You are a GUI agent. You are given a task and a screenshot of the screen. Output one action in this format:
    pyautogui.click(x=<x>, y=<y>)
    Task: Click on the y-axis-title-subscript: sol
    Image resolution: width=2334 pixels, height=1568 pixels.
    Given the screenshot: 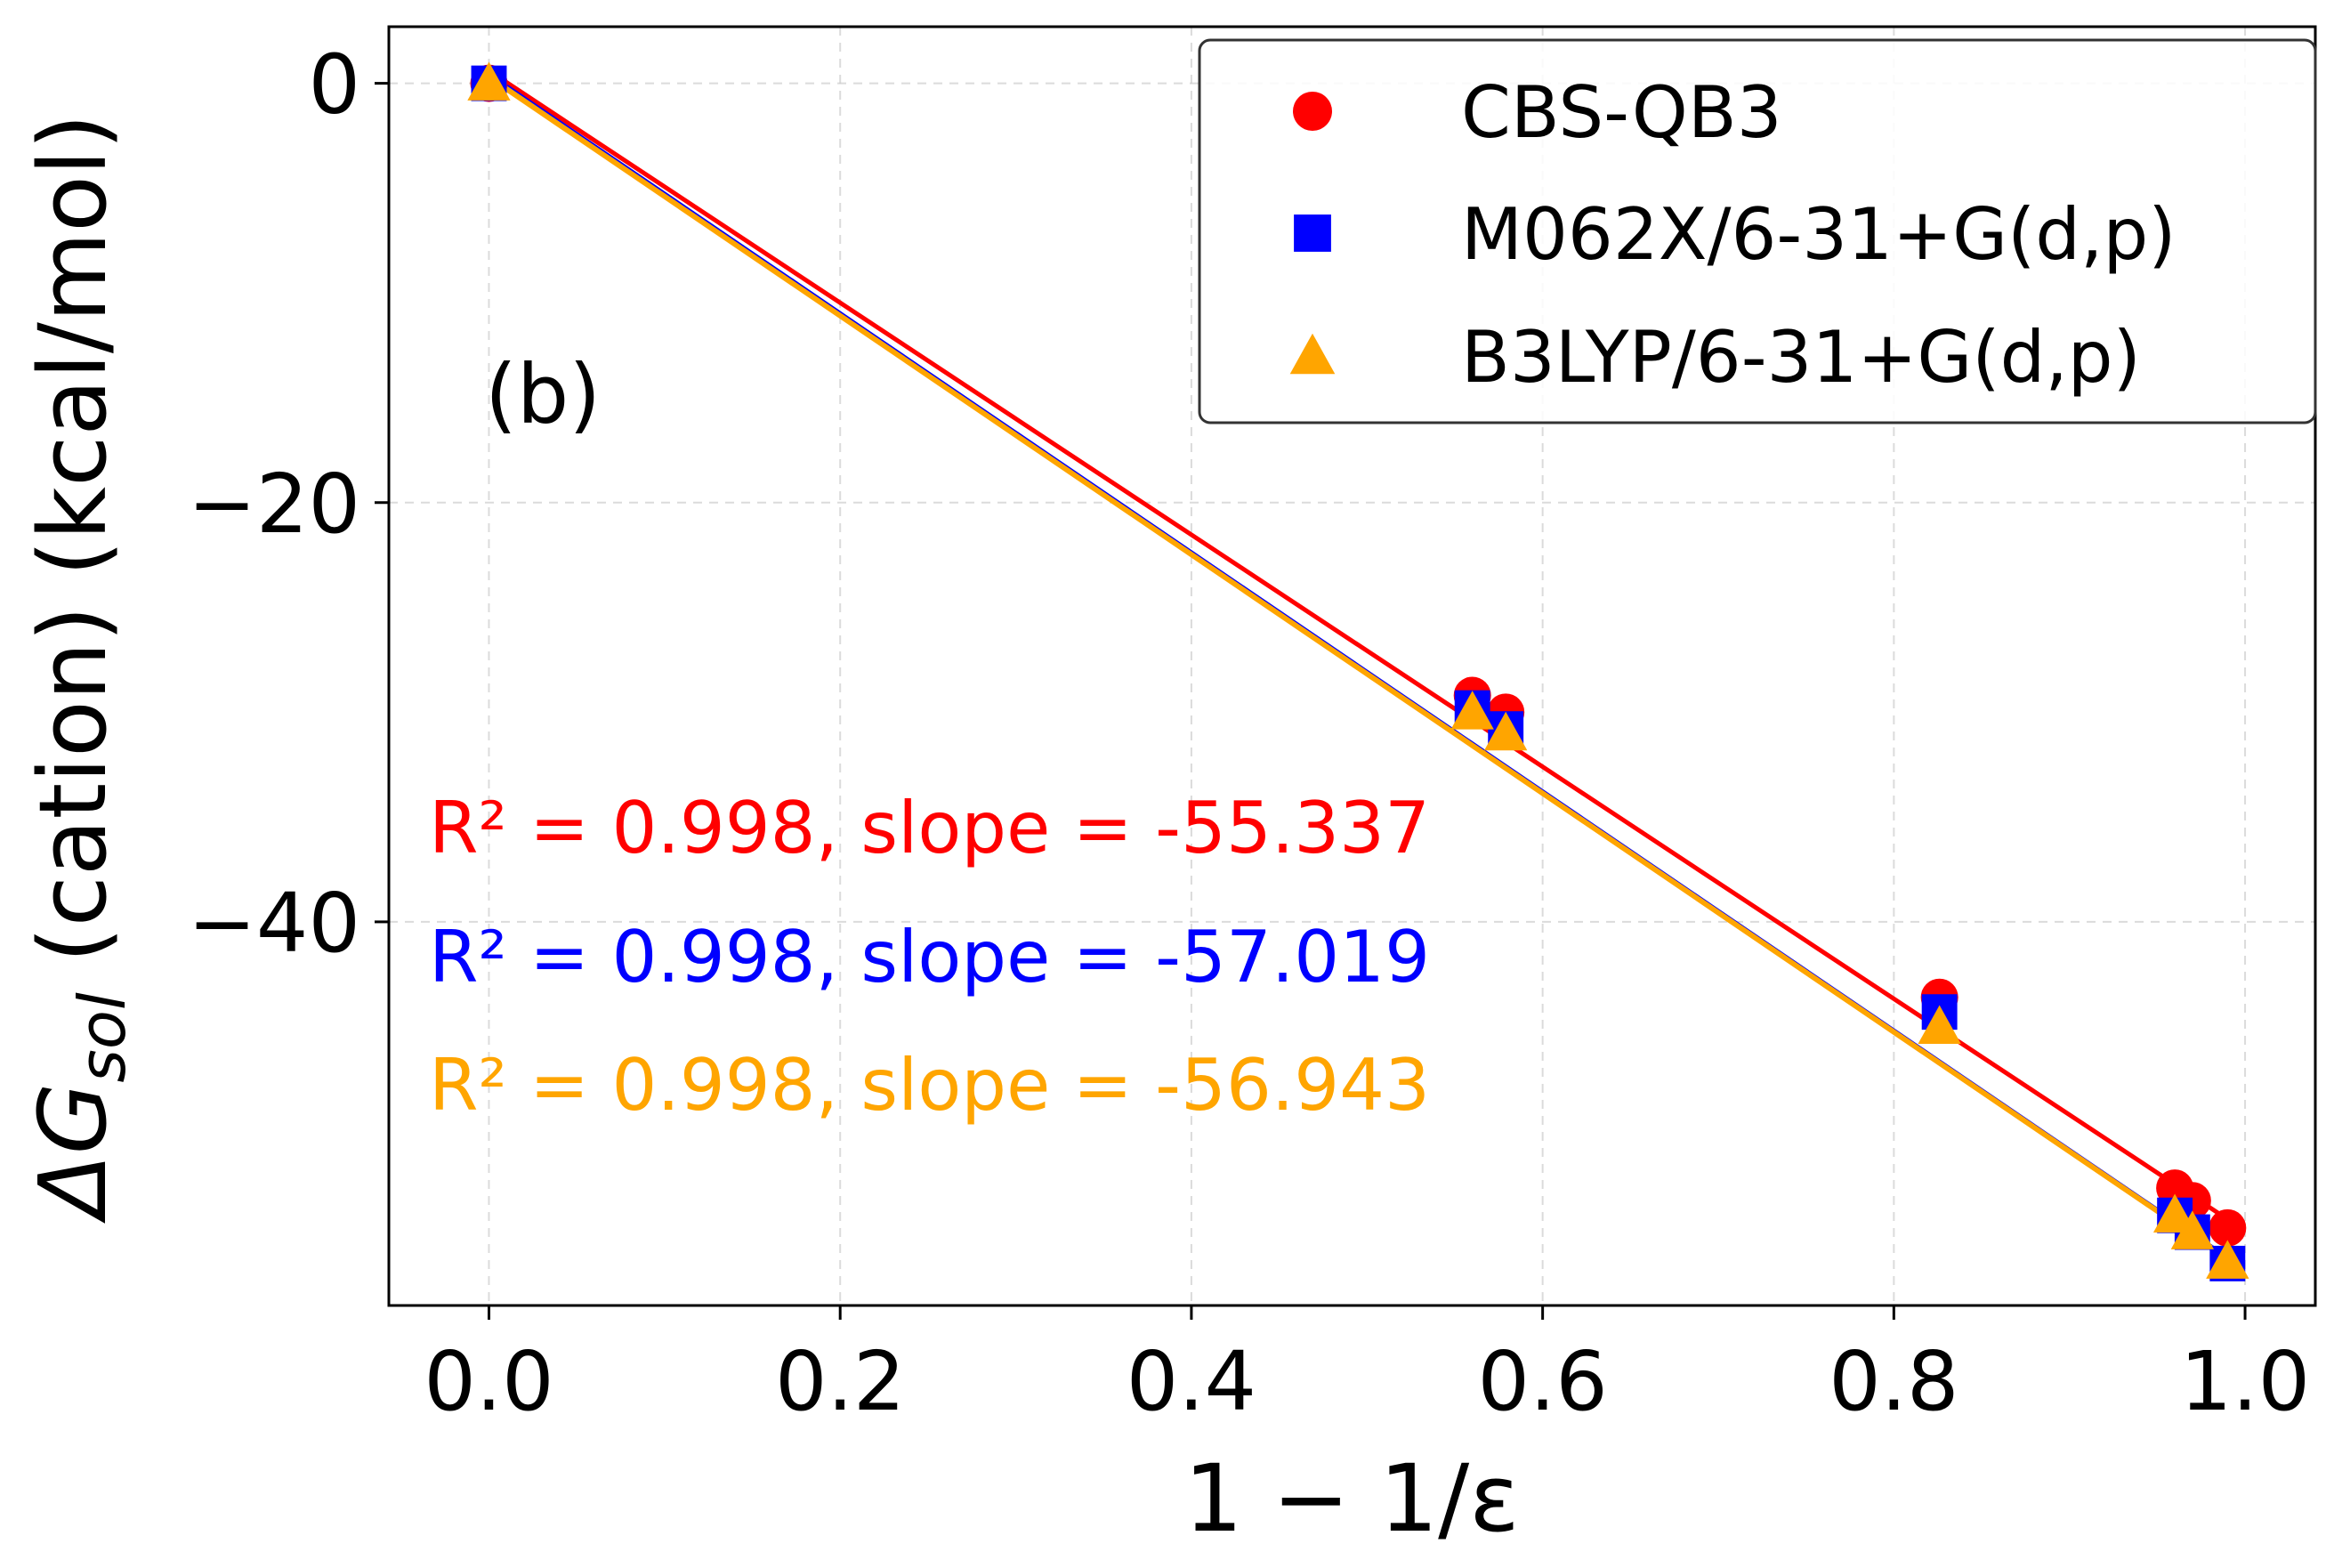 What is the action you would take?
    pyautogui.click(x=102, y=1037)
    